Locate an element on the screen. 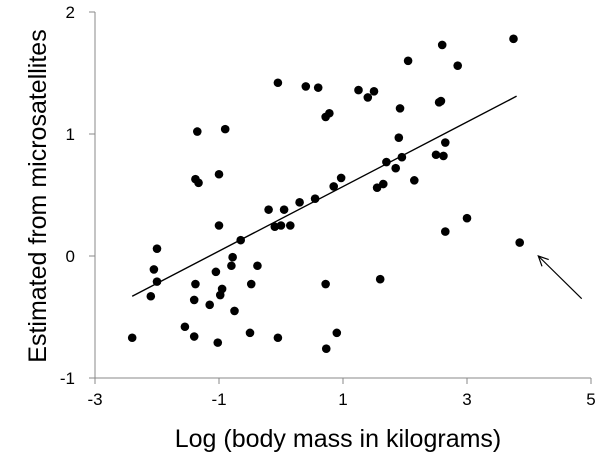 This screenshot has height=461, width=600. y-tick-label: -1 is located at coordinates (67, 378).